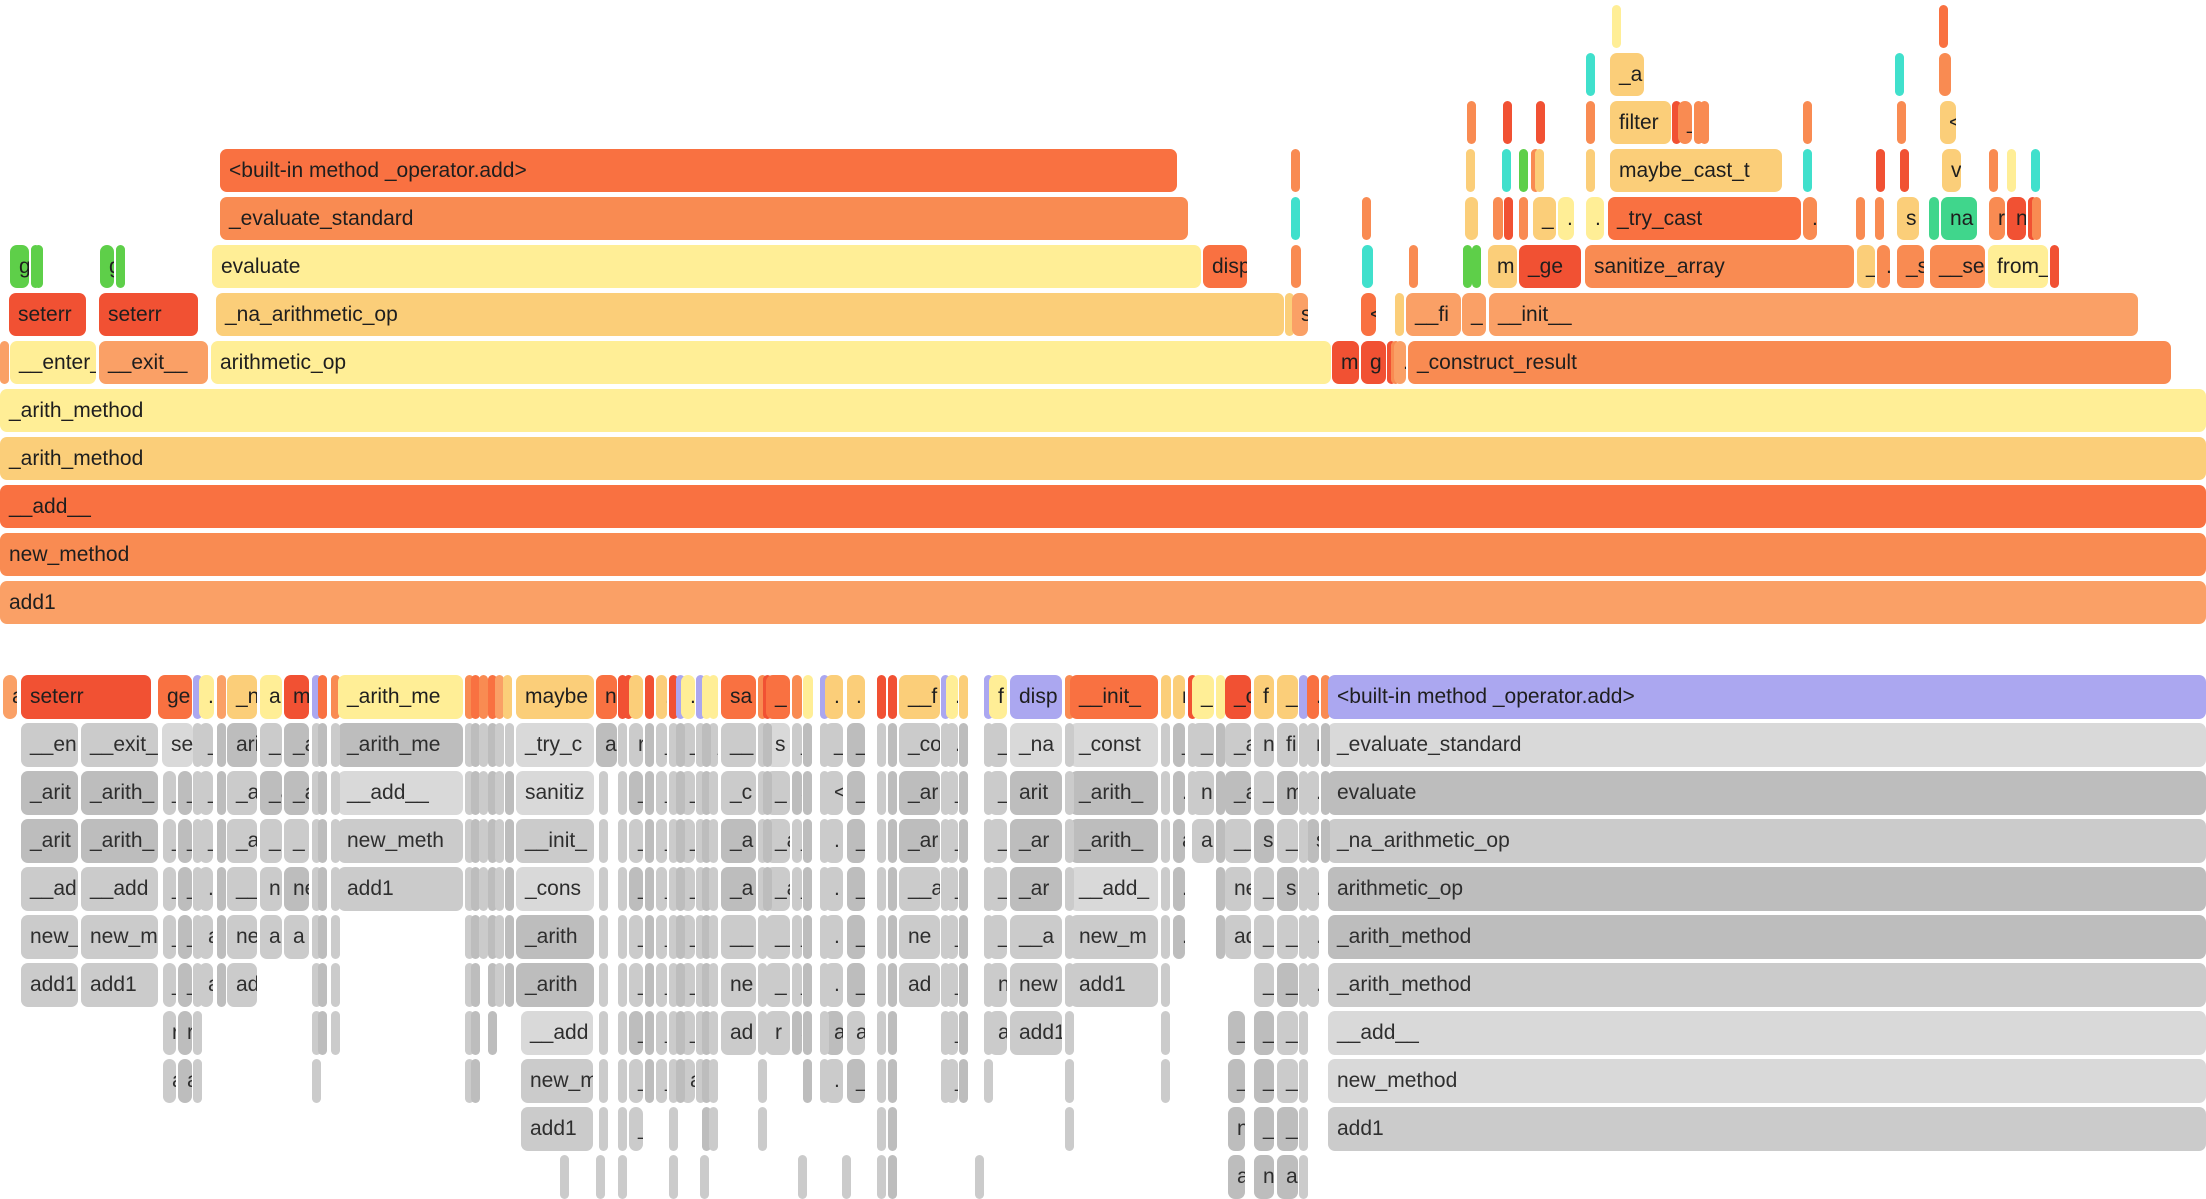 The height and width of the screenshot is (1199, 2206). Describe the element at coordinates (1103, 410) in the screenshot. I see `flame-frame-bar: _arith_method` at that location.